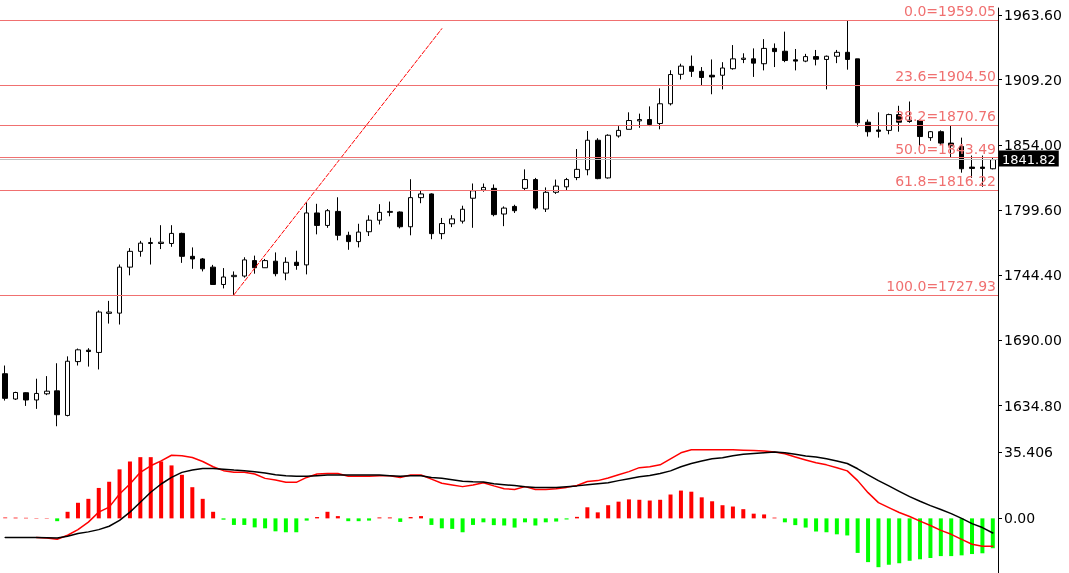 The image size is (1069, 573). Describe the element at coordinates (1033, 209) in the screenshot. I see `y-tick-label: 1799.60` at that location.